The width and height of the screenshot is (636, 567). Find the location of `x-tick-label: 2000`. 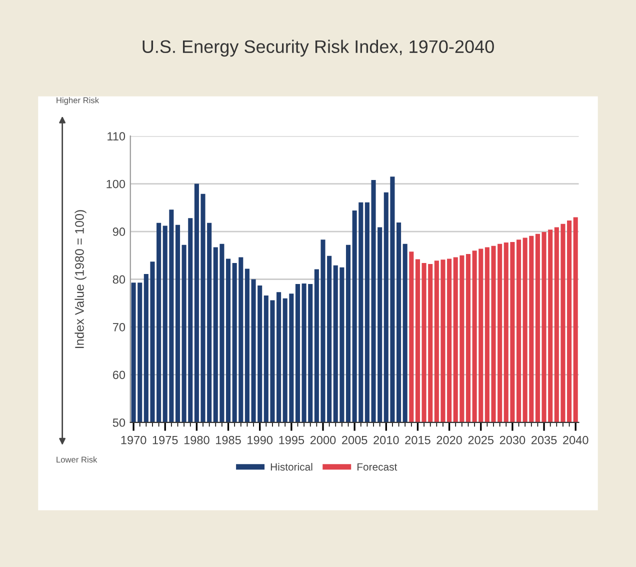

x-tick-label: 2000 is located at coordinates (323, 440).